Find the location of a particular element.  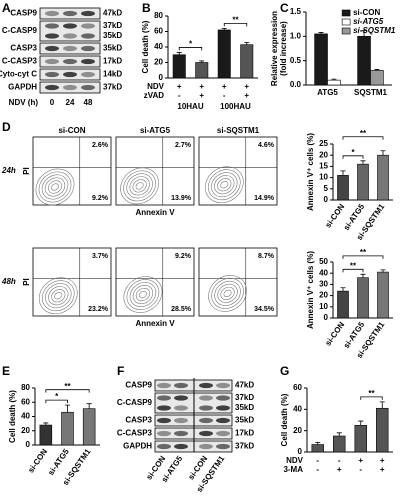

axis-label: Annexin V is located at coordinates (155, 323).